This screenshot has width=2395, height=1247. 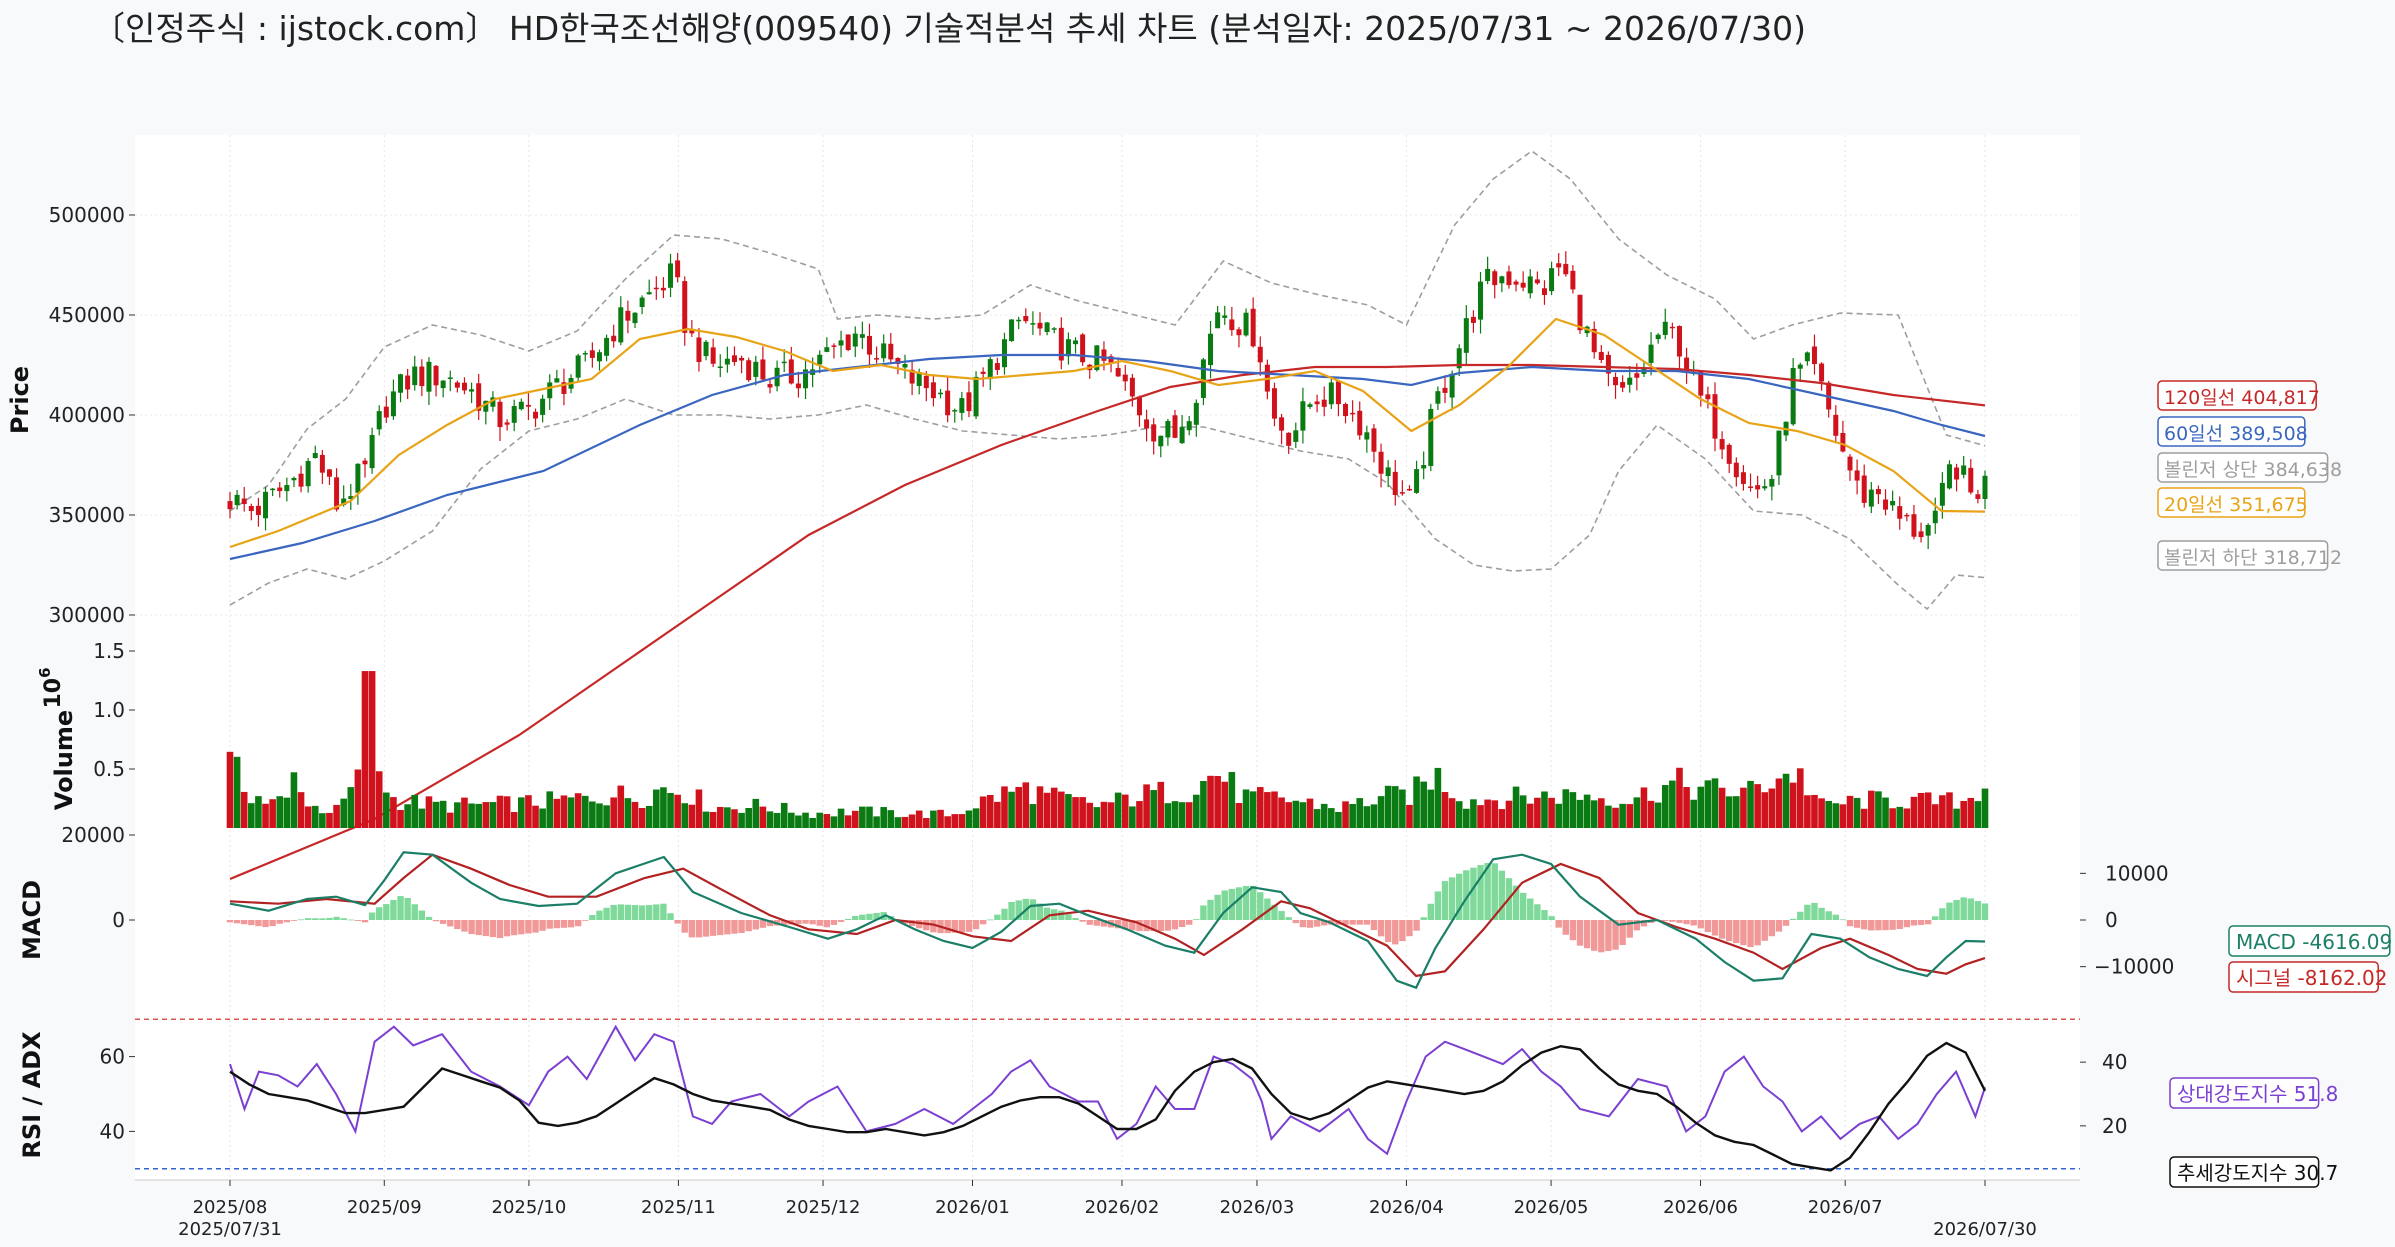 What do you see at coordinates (2257, 1094) in the screenshot?
I see `rsi-legend-label: 상대강도지수 51.8` at bounding box center [2257, 1094].